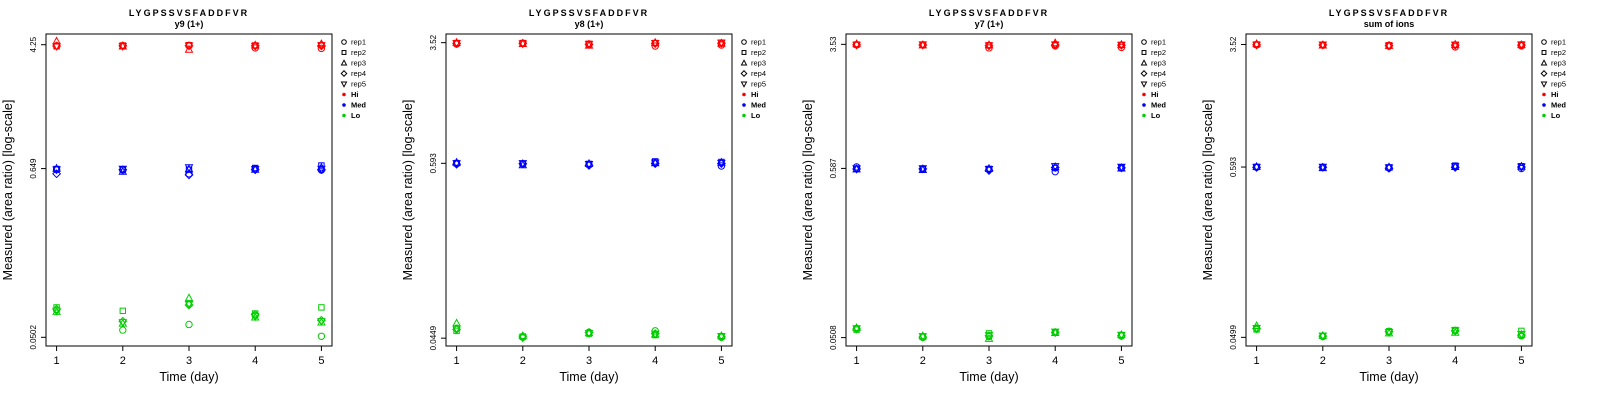  What do you see at coordinates (989, 24) in the screenshot?
I see `panel-subtitle: y7 (1+)` at bounding box center [989, 24].